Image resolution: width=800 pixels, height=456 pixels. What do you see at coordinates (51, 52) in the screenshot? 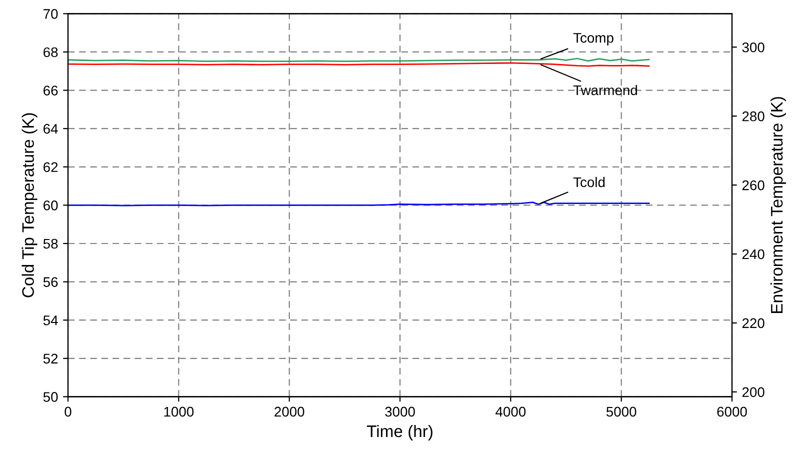
I see `y-tick-label: 68` at bounding box center [51, 52].